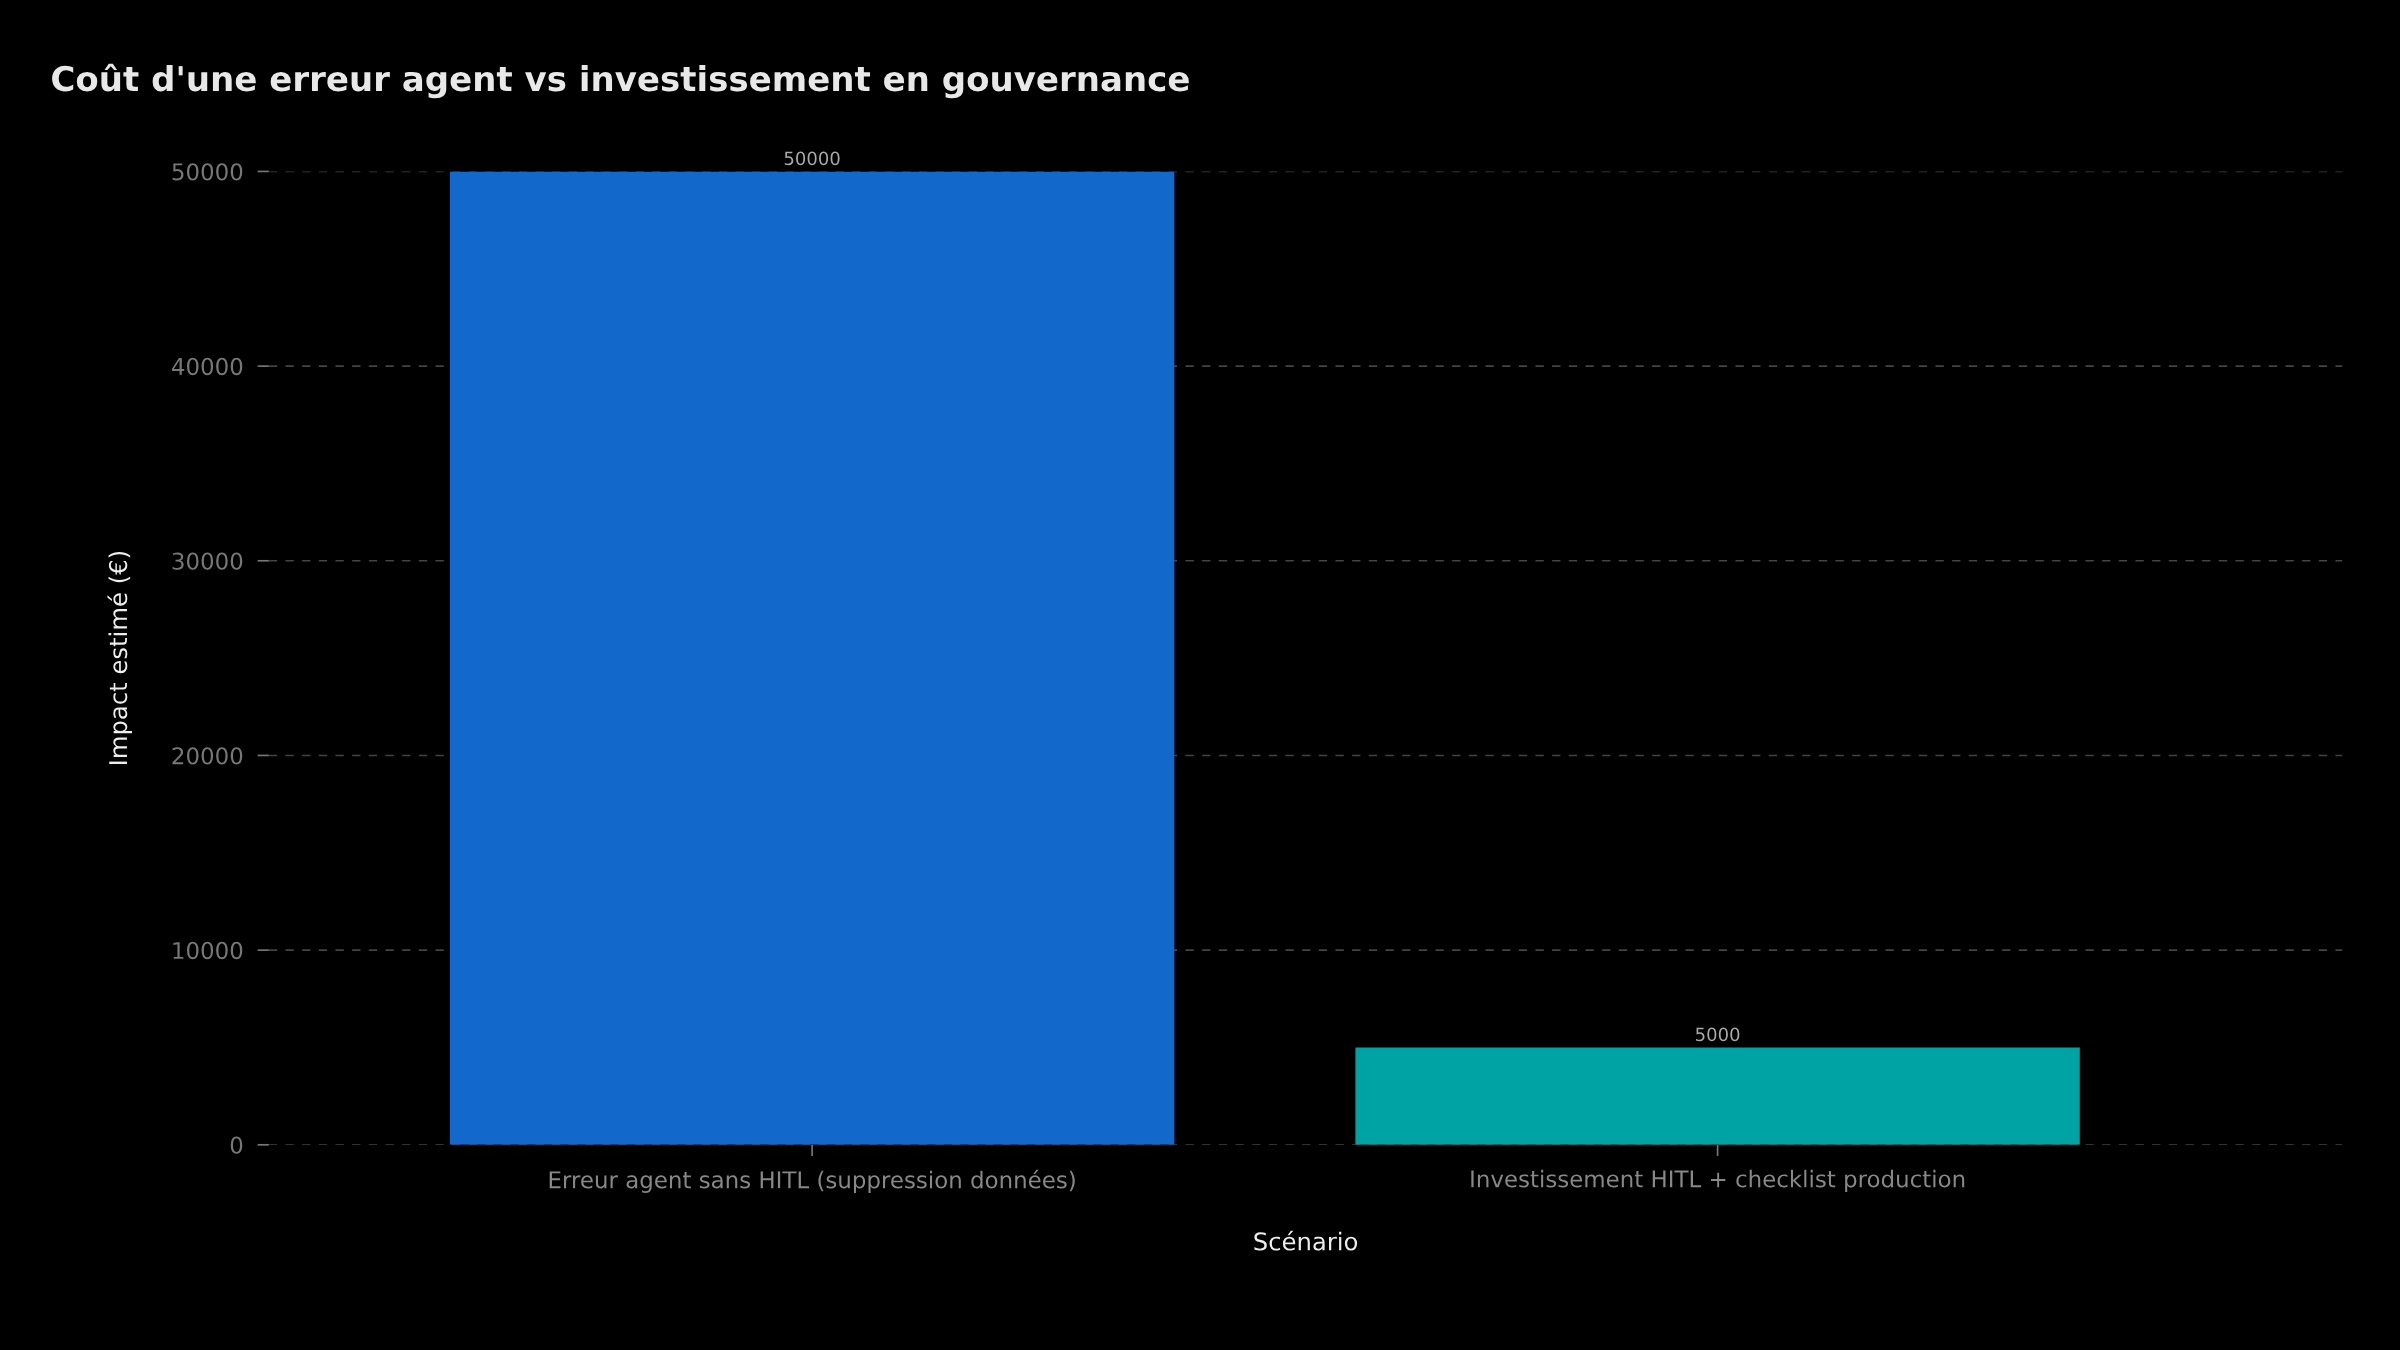  What do you see at coordinates (207, 366) in the screenshot?
I see `y-tick-label: 40000` at bounding box center [207, 366].